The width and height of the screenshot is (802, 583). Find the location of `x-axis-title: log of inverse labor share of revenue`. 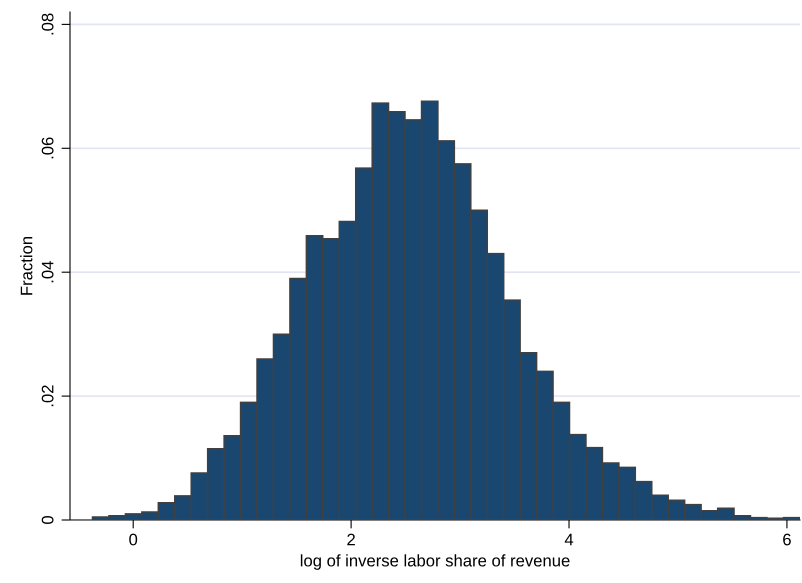

x-axis-title: log of inverse labor share of revenue is located at coordinates (435, 562).